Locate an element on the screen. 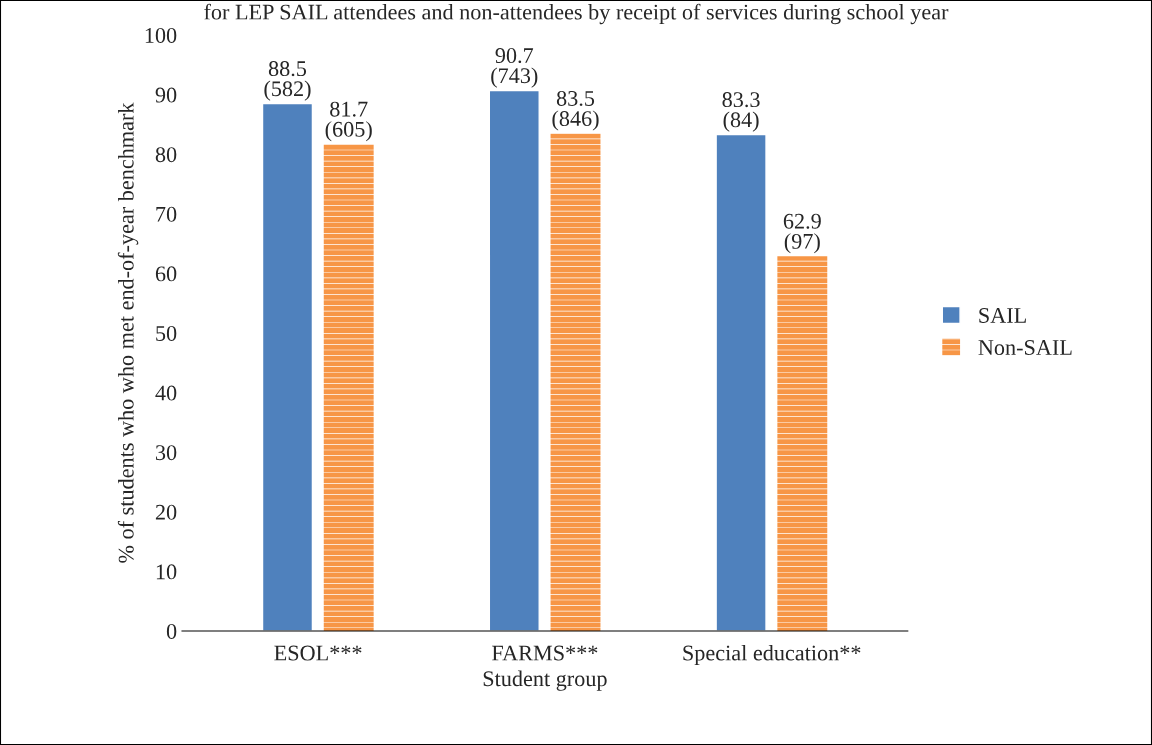  y-tick-label: 40 is located at coordinates (166, 393).